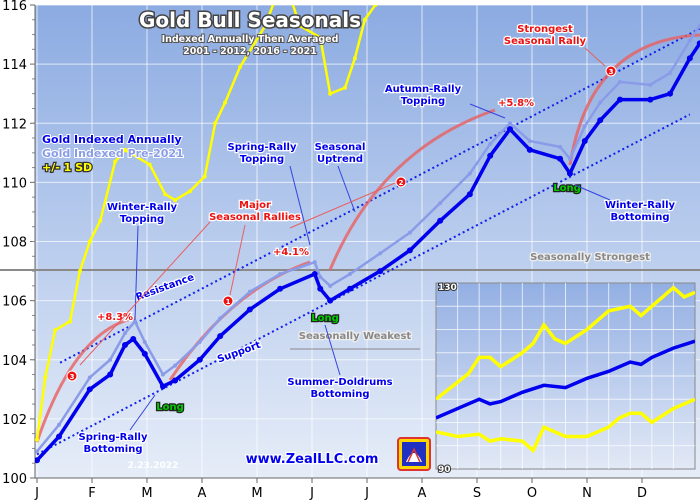  Describe the element at coordinates (14, 302) in the screenshot. I see `ytick-label: 106` at that location.